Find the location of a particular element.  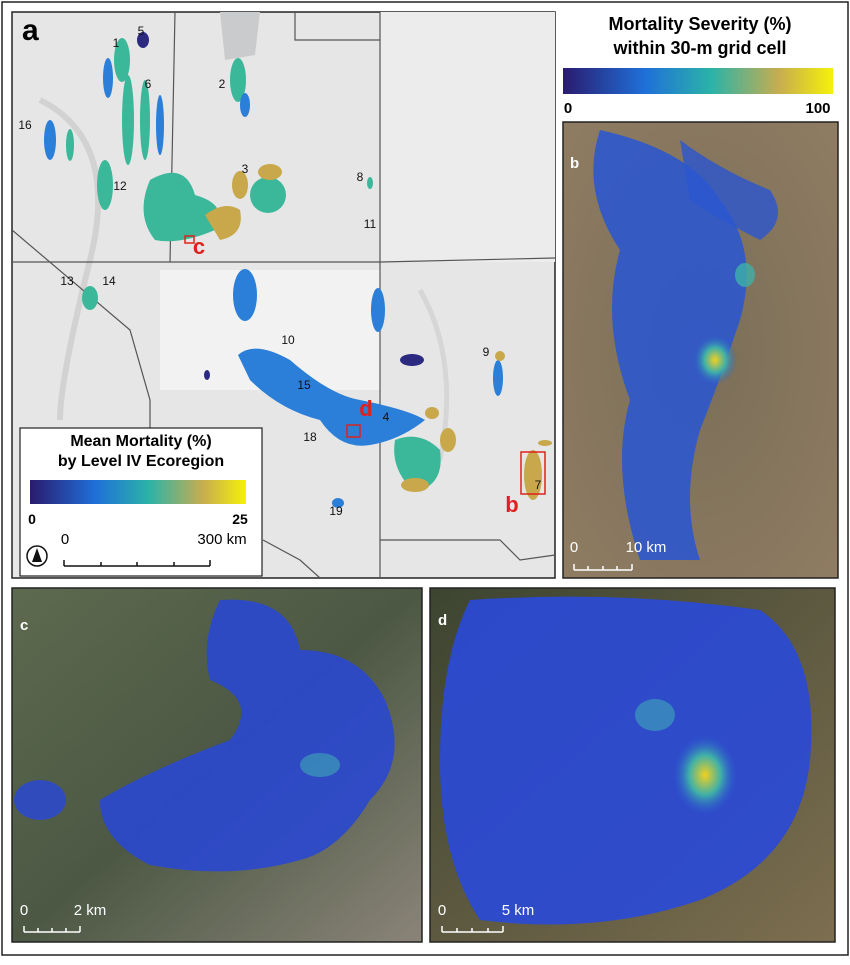

inset-marker: c is located at coordinates (199, 246).